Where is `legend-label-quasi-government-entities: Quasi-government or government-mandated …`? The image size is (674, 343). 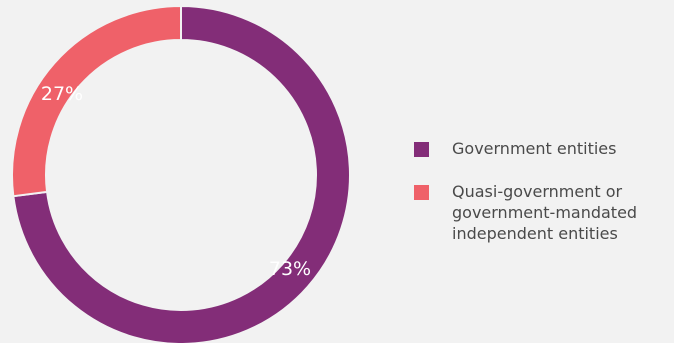
legend-label-quasi-government-entities: Quasi-government or government-mandated … is located at coordinates (545, 212).